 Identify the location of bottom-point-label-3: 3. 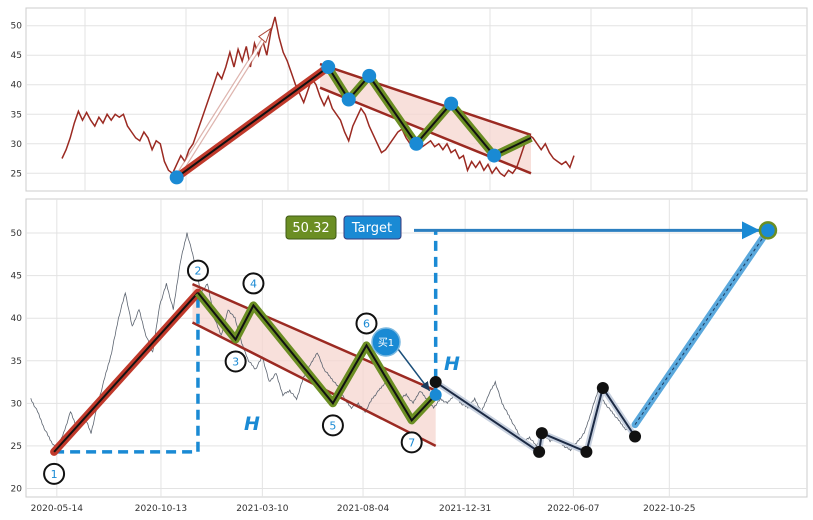
(235, 361).